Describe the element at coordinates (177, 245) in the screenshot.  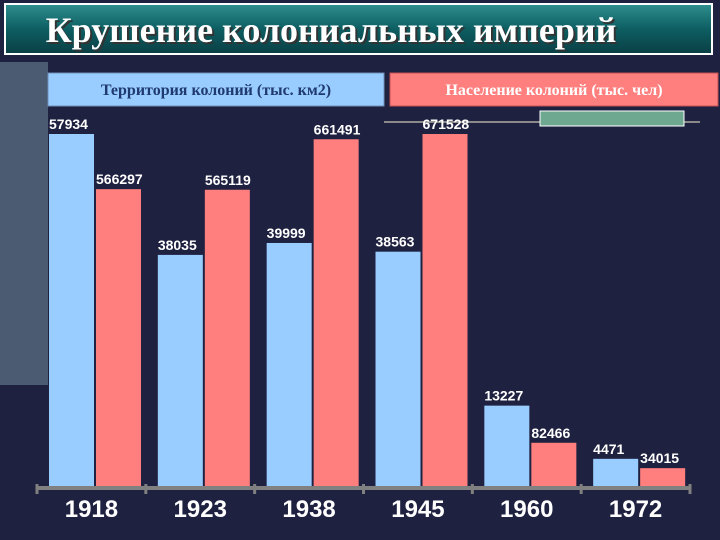
I see `value-label: 38035` at that location.